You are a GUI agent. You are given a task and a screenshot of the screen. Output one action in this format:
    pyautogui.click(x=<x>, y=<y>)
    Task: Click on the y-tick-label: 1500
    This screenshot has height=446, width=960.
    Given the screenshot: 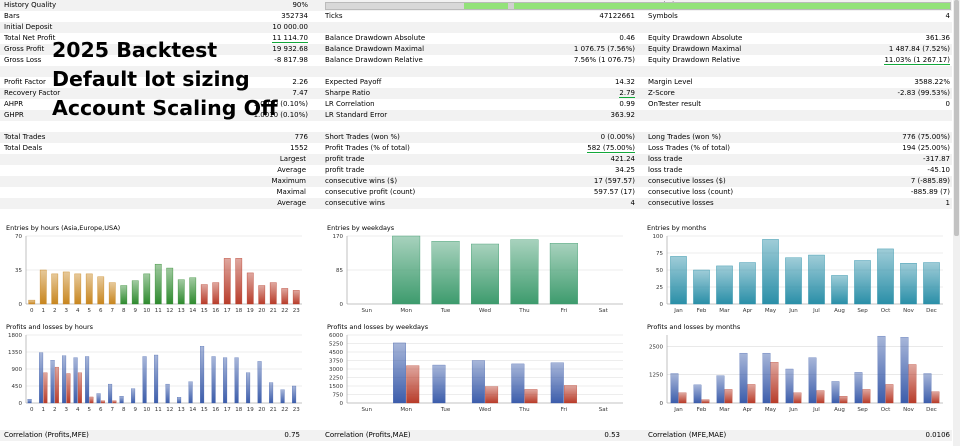 What is the action you would take?
    pyautogui.click(x=336, y=387)
    